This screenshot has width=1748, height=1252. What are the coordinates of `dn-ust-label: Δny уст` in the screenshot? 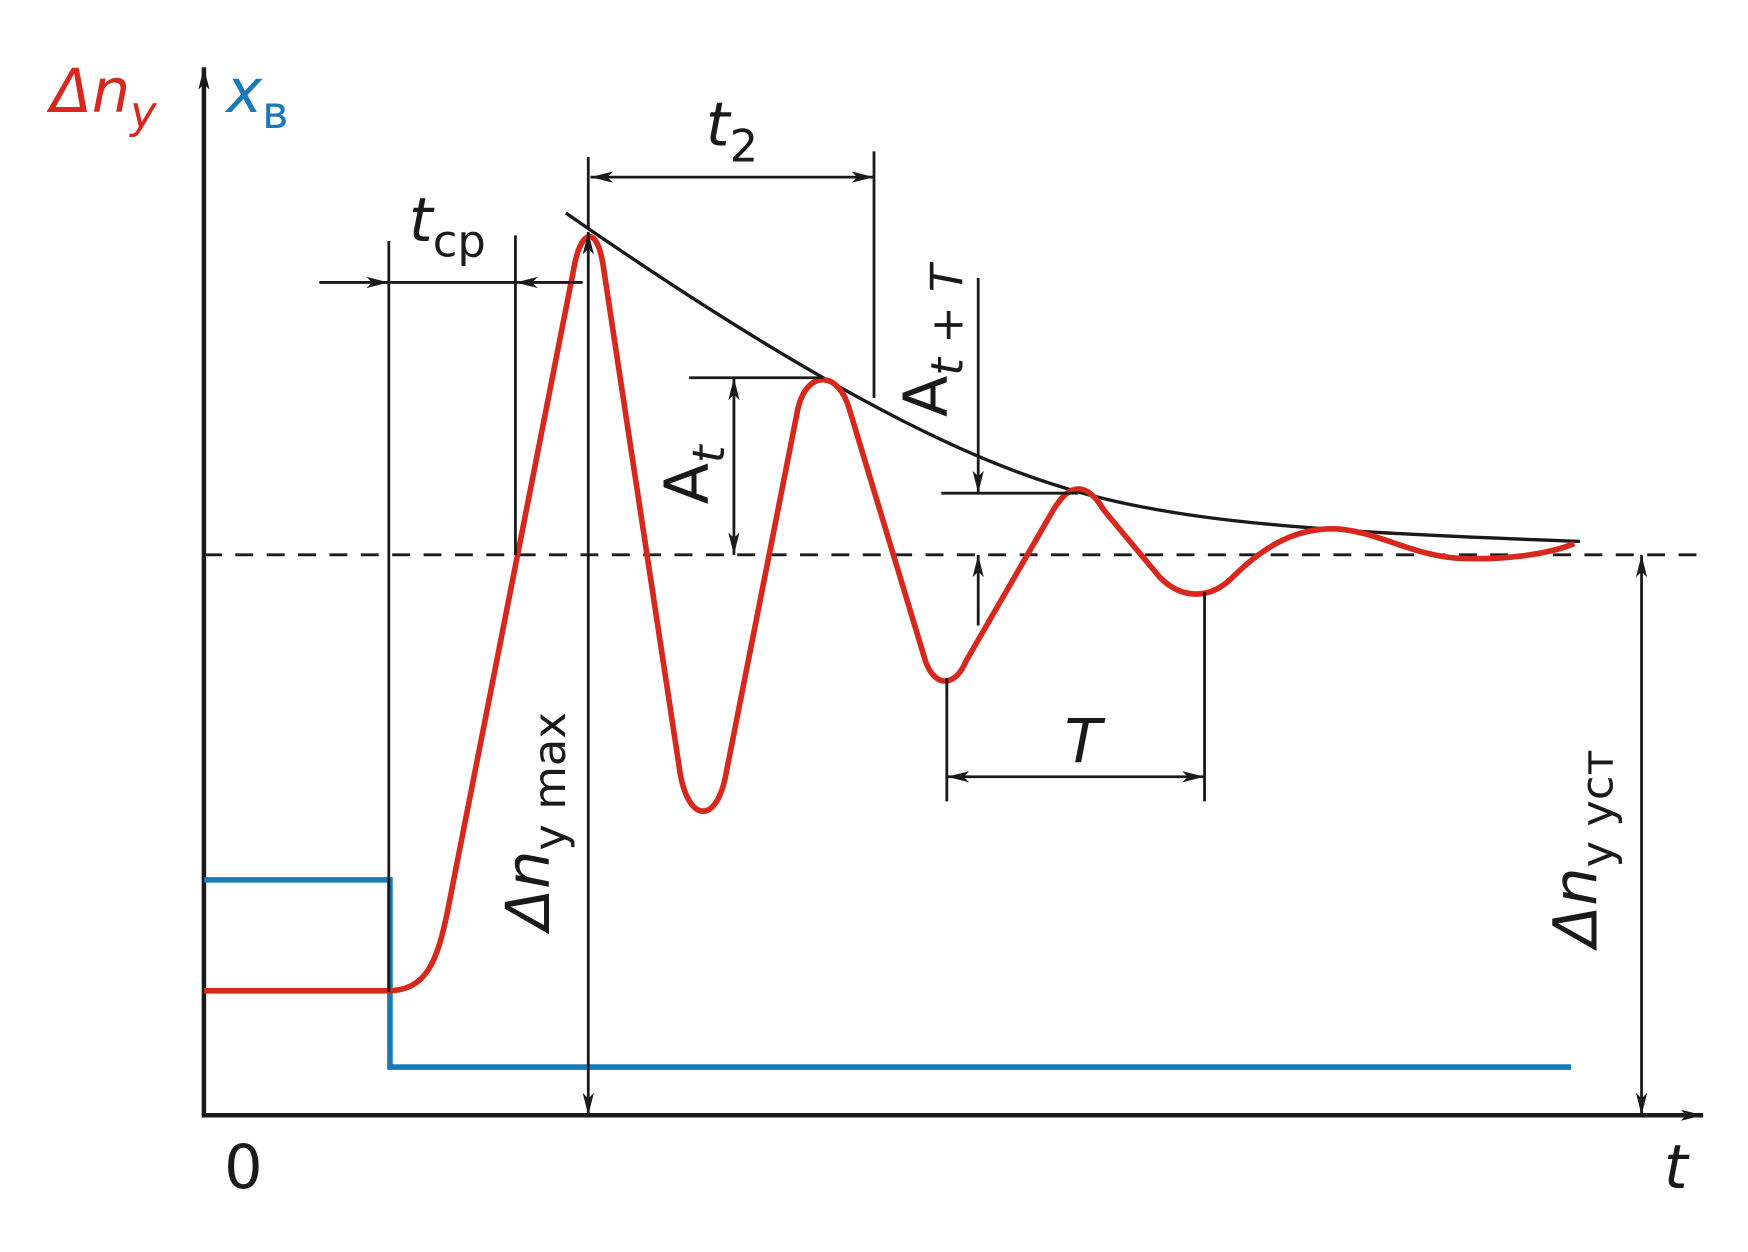 It's located at (1583, 850).